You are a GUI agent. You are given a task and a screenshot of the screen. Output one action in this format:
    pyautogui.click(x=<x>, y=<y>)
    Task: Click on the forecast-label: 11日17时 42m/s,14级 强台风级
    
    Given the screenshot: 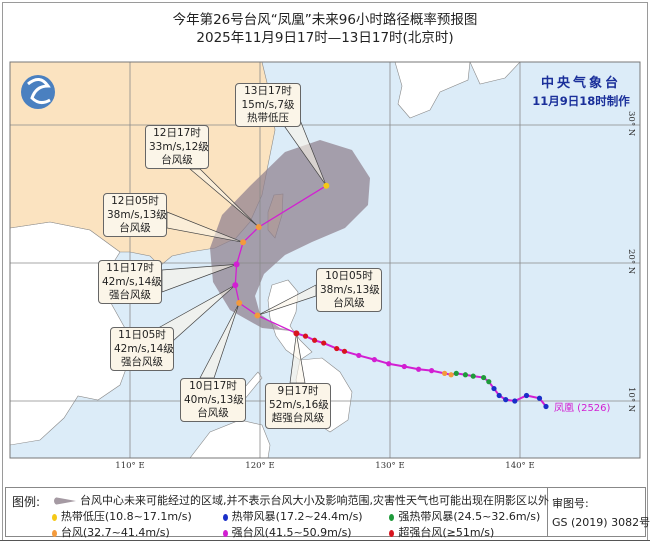 What is the action you would take?
    pyautogui.click(x=130, y=282)
    